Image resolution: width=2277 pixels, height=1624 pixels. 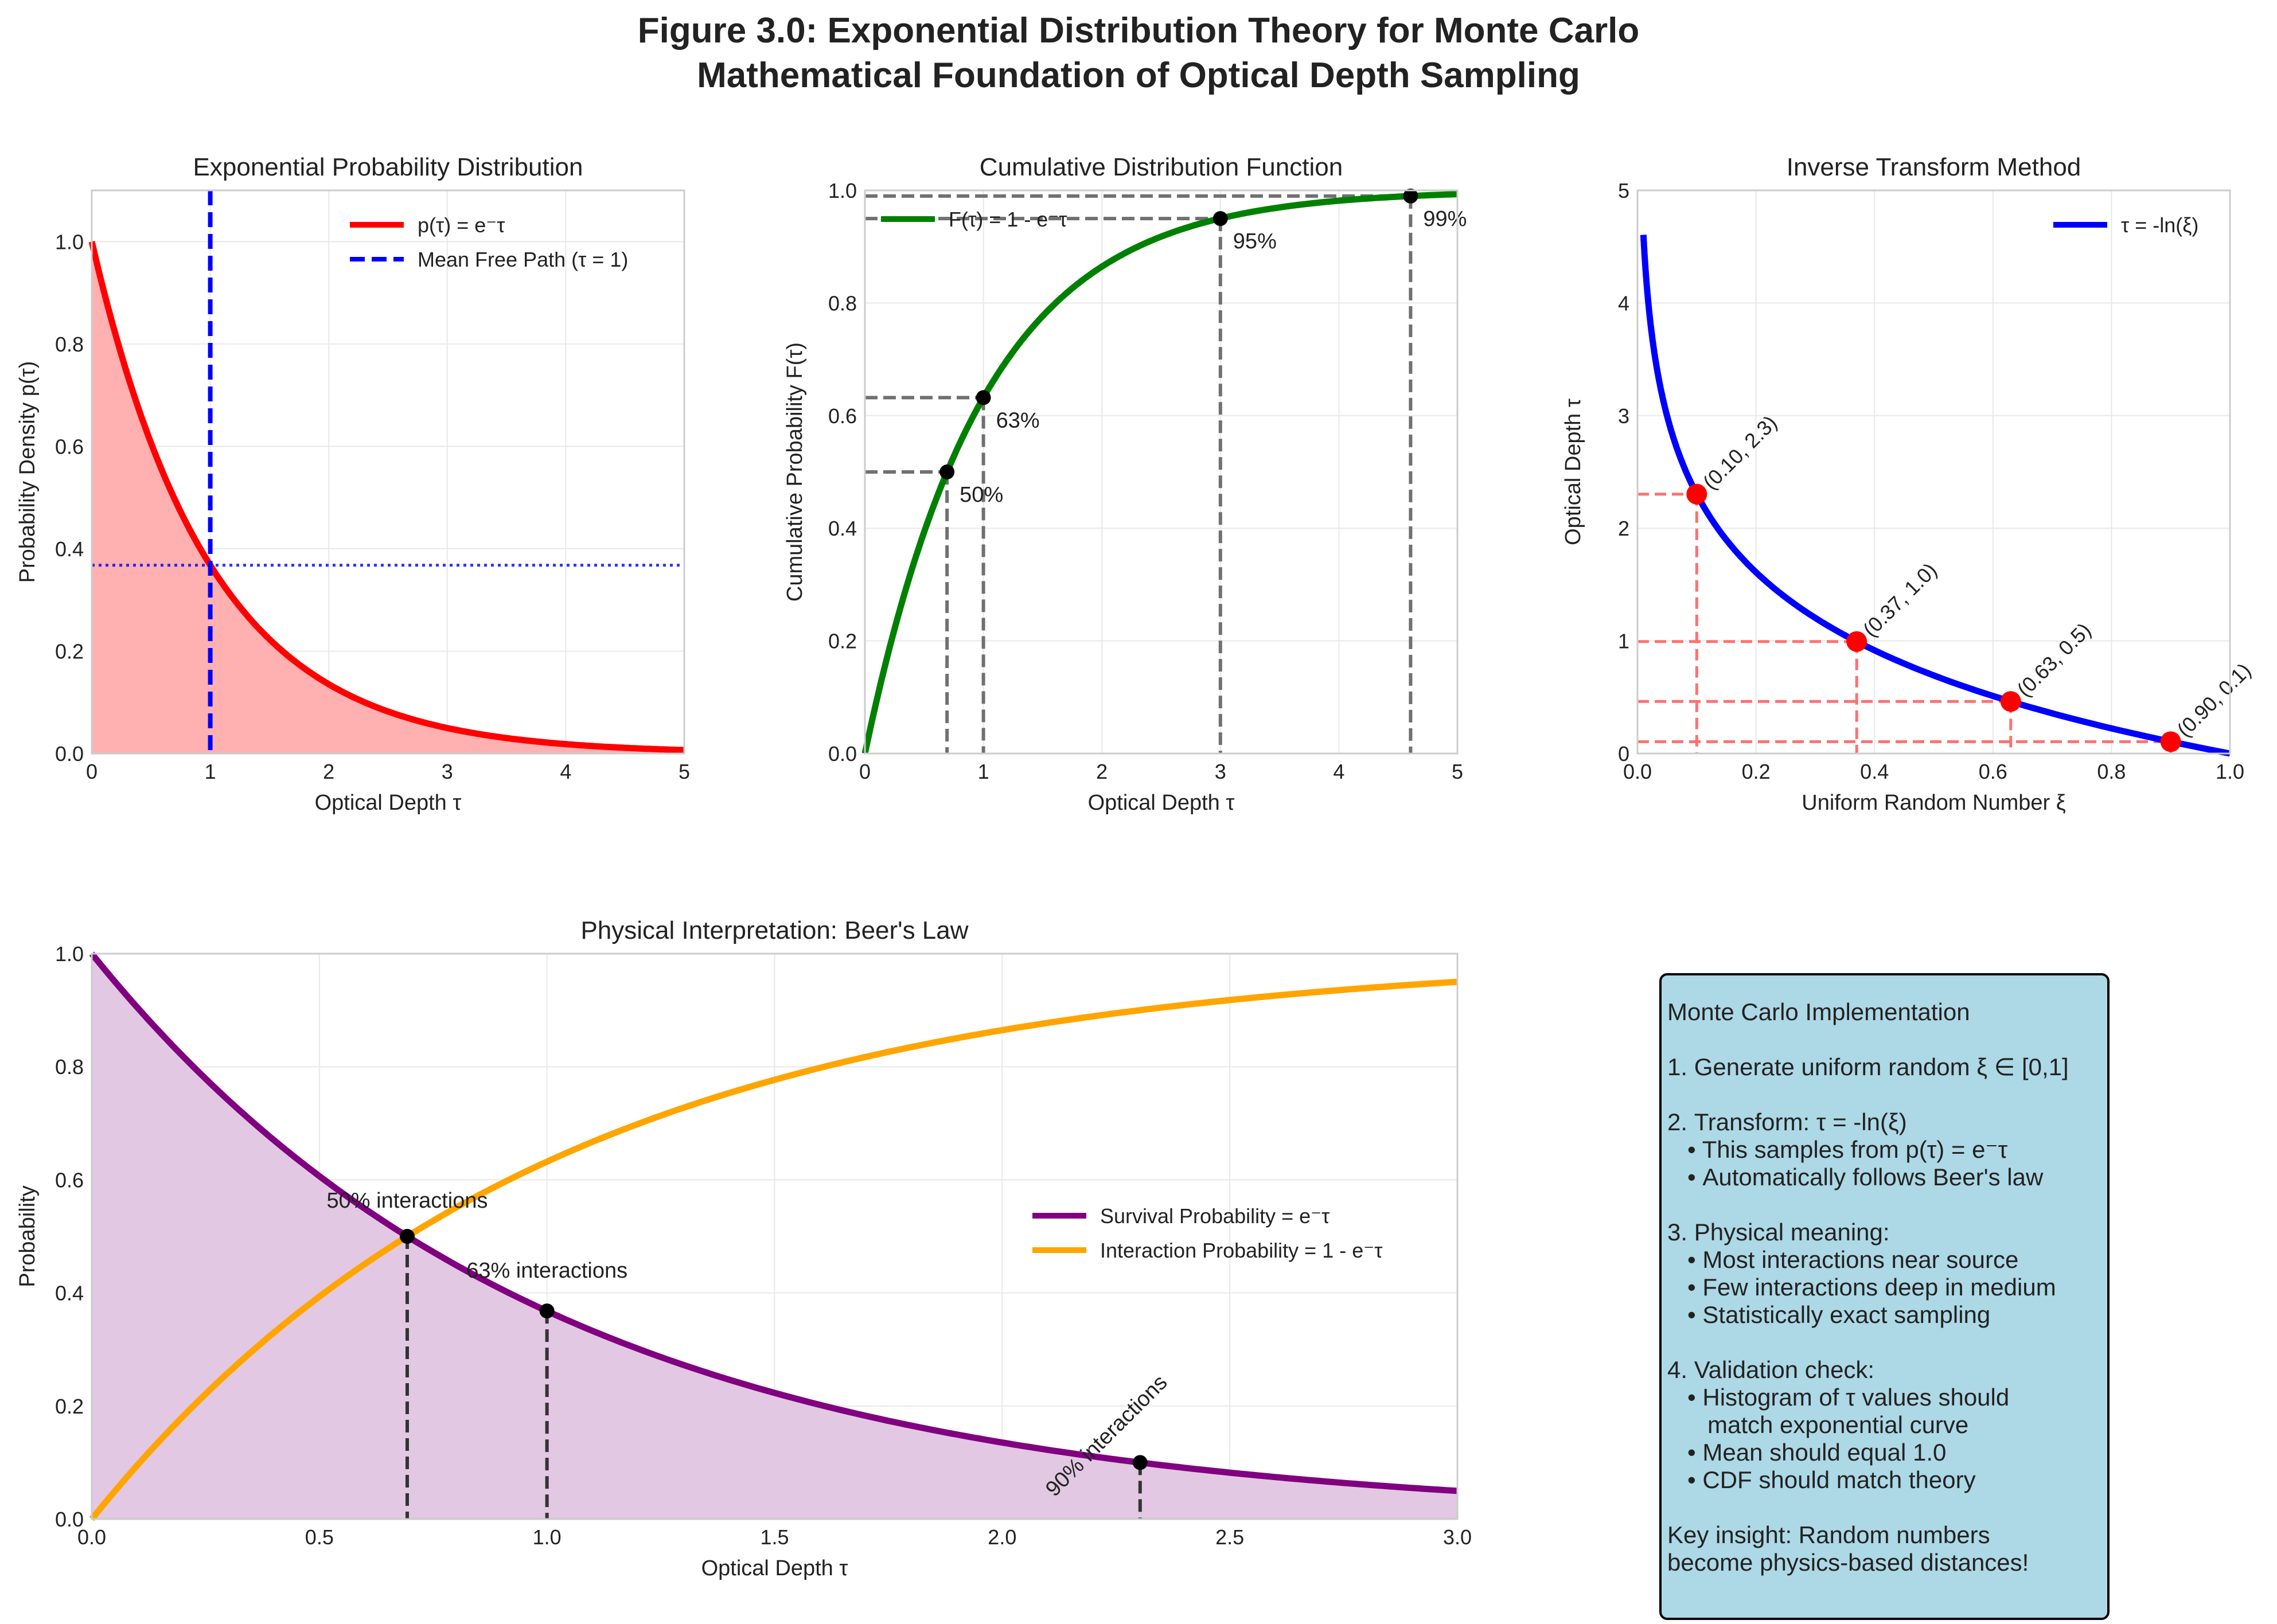 What do you see at coordinates (795, 472) in the screenshot?
I see `y-axis-label: Cumulative Probability F(τ)` at bounding box center [795, 472].